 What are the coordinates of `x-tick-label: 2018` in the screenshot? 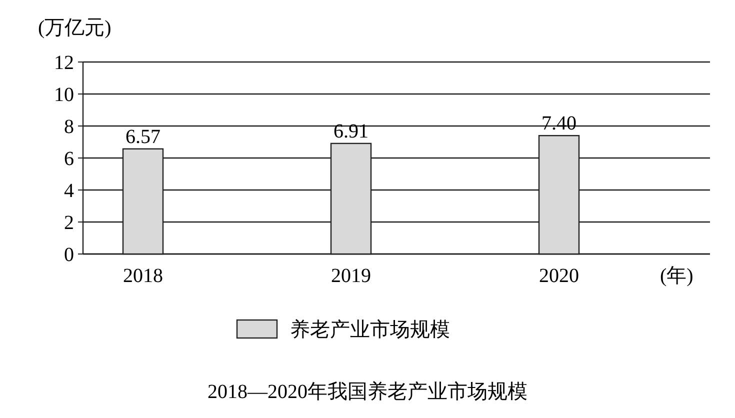 It's located at (143, 276).